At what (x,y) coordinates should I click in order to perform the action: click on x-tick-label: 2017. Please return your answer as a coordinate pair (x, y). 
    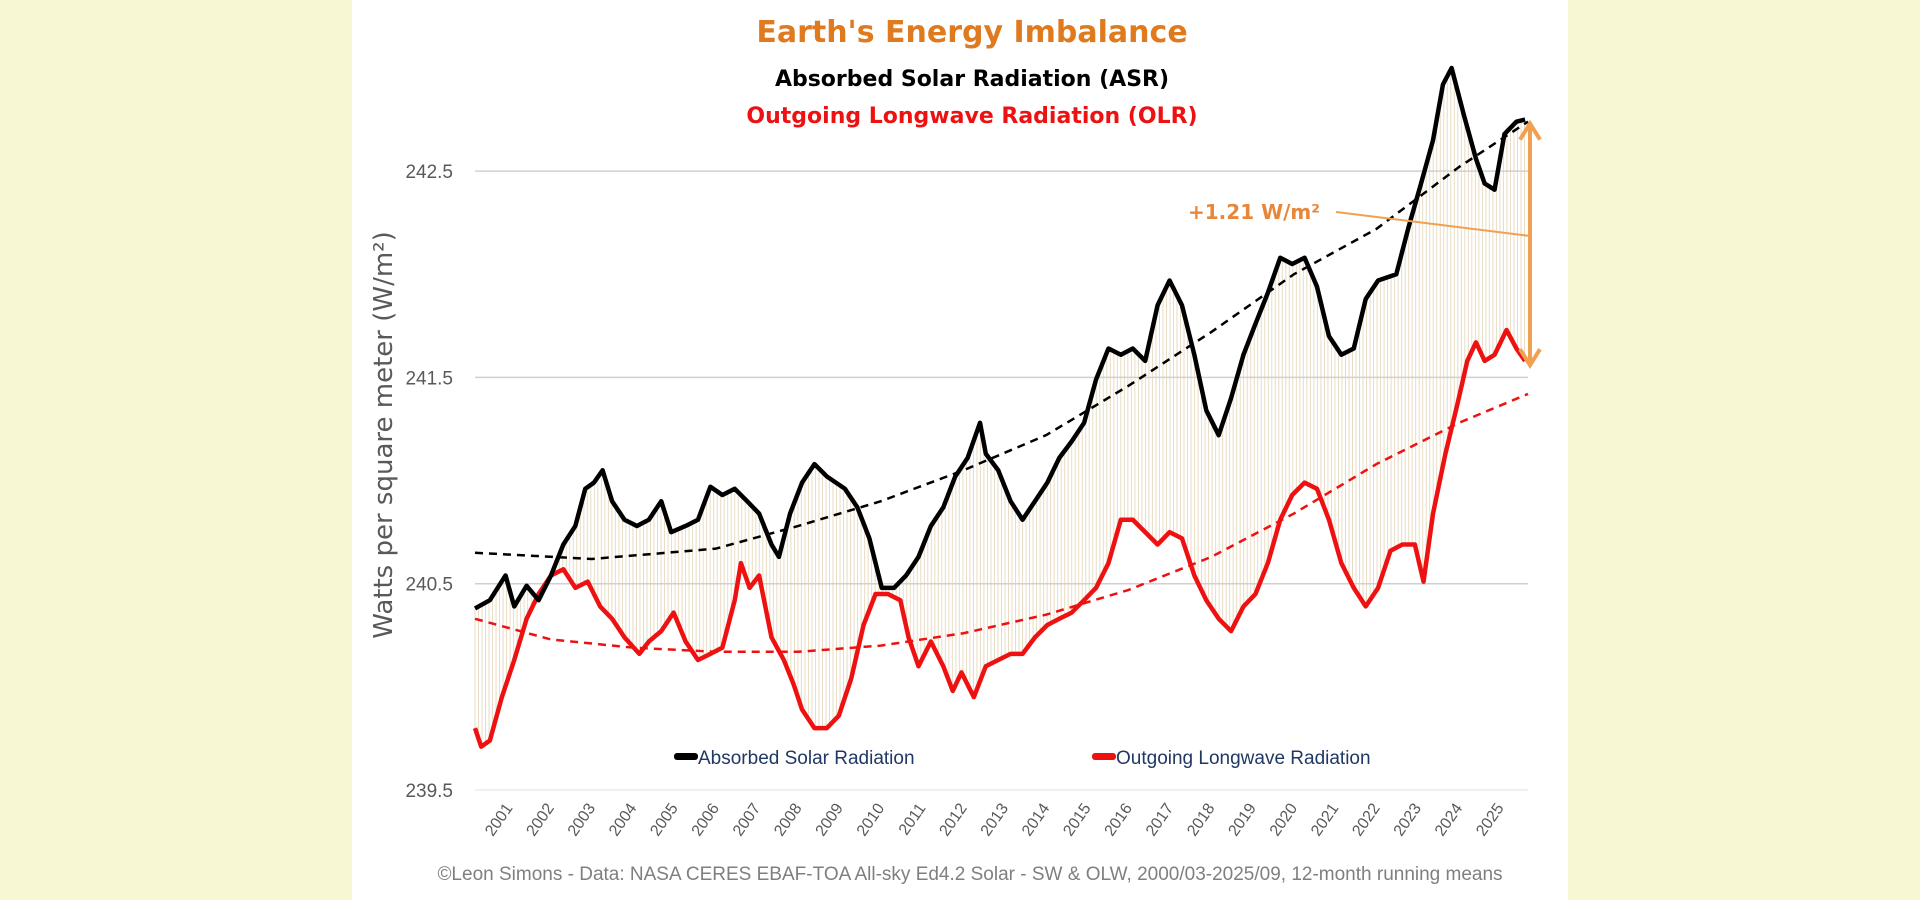
    Looking at the image, I should click on (1160, 819).